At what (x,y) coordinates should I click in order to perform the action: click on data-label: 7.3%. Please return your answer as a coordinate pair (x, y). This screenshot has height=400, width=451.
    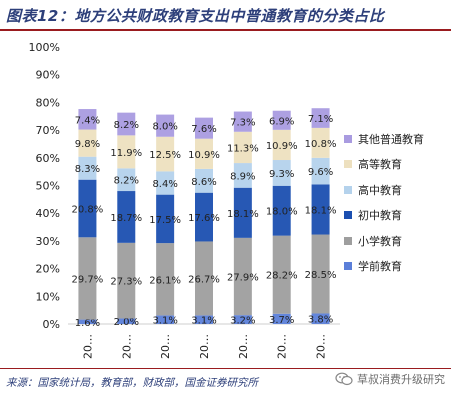
    Looking at the image, I should click on (242, 123).